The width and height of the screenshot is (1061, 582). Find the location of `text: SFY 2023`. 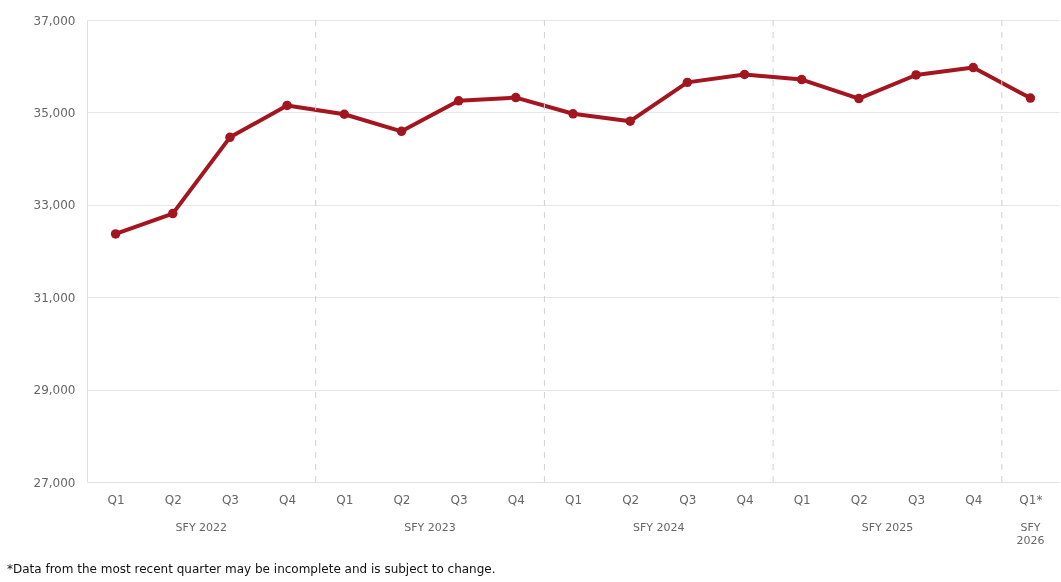

text: SFY 2023 is located at coordinates (430, 527).